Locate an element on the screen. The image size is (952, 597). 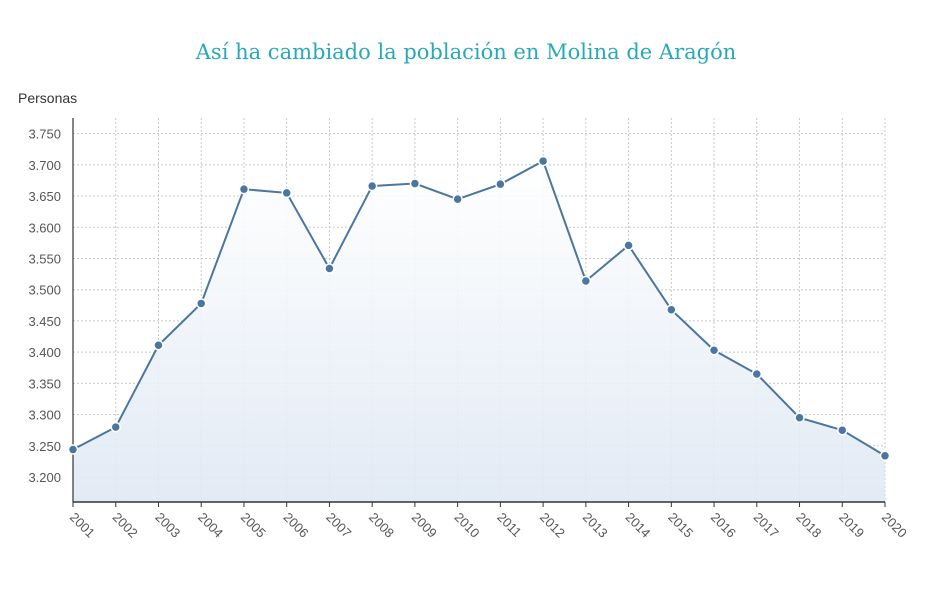
y-tick-label: 3.350 is located at coordinates (44, 383).